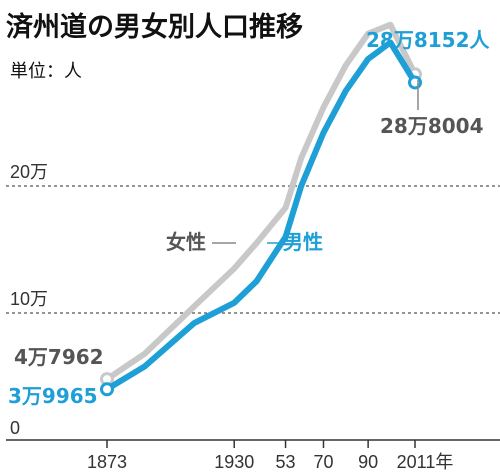  Describe the element at coordinates (15, 428) in the screenshot. I see `y-tick-label-0: 0` at that location.